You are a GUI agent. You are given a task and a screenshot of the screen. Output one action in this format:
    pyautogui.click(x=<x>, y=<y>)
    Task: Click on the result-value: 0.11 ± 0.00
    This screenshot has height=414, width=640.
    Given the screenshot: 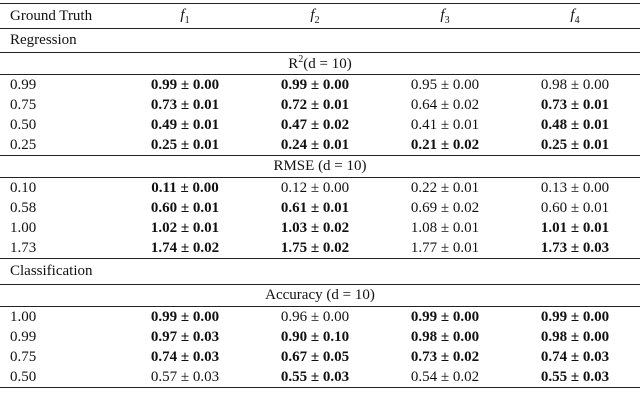 What is the action you would take?
    pyautogui.click(x=185, y=187)
    